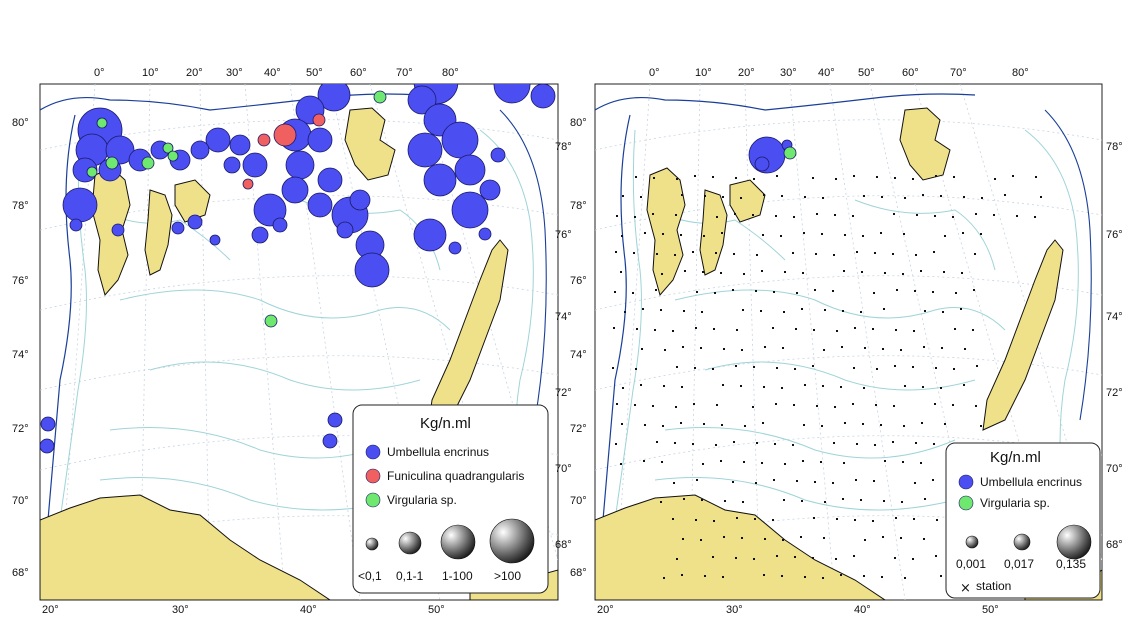  What do you see at coordinates (150, 73) in the screenshot?
I see `lon-label: 10°` at bounding box center [150, 73].